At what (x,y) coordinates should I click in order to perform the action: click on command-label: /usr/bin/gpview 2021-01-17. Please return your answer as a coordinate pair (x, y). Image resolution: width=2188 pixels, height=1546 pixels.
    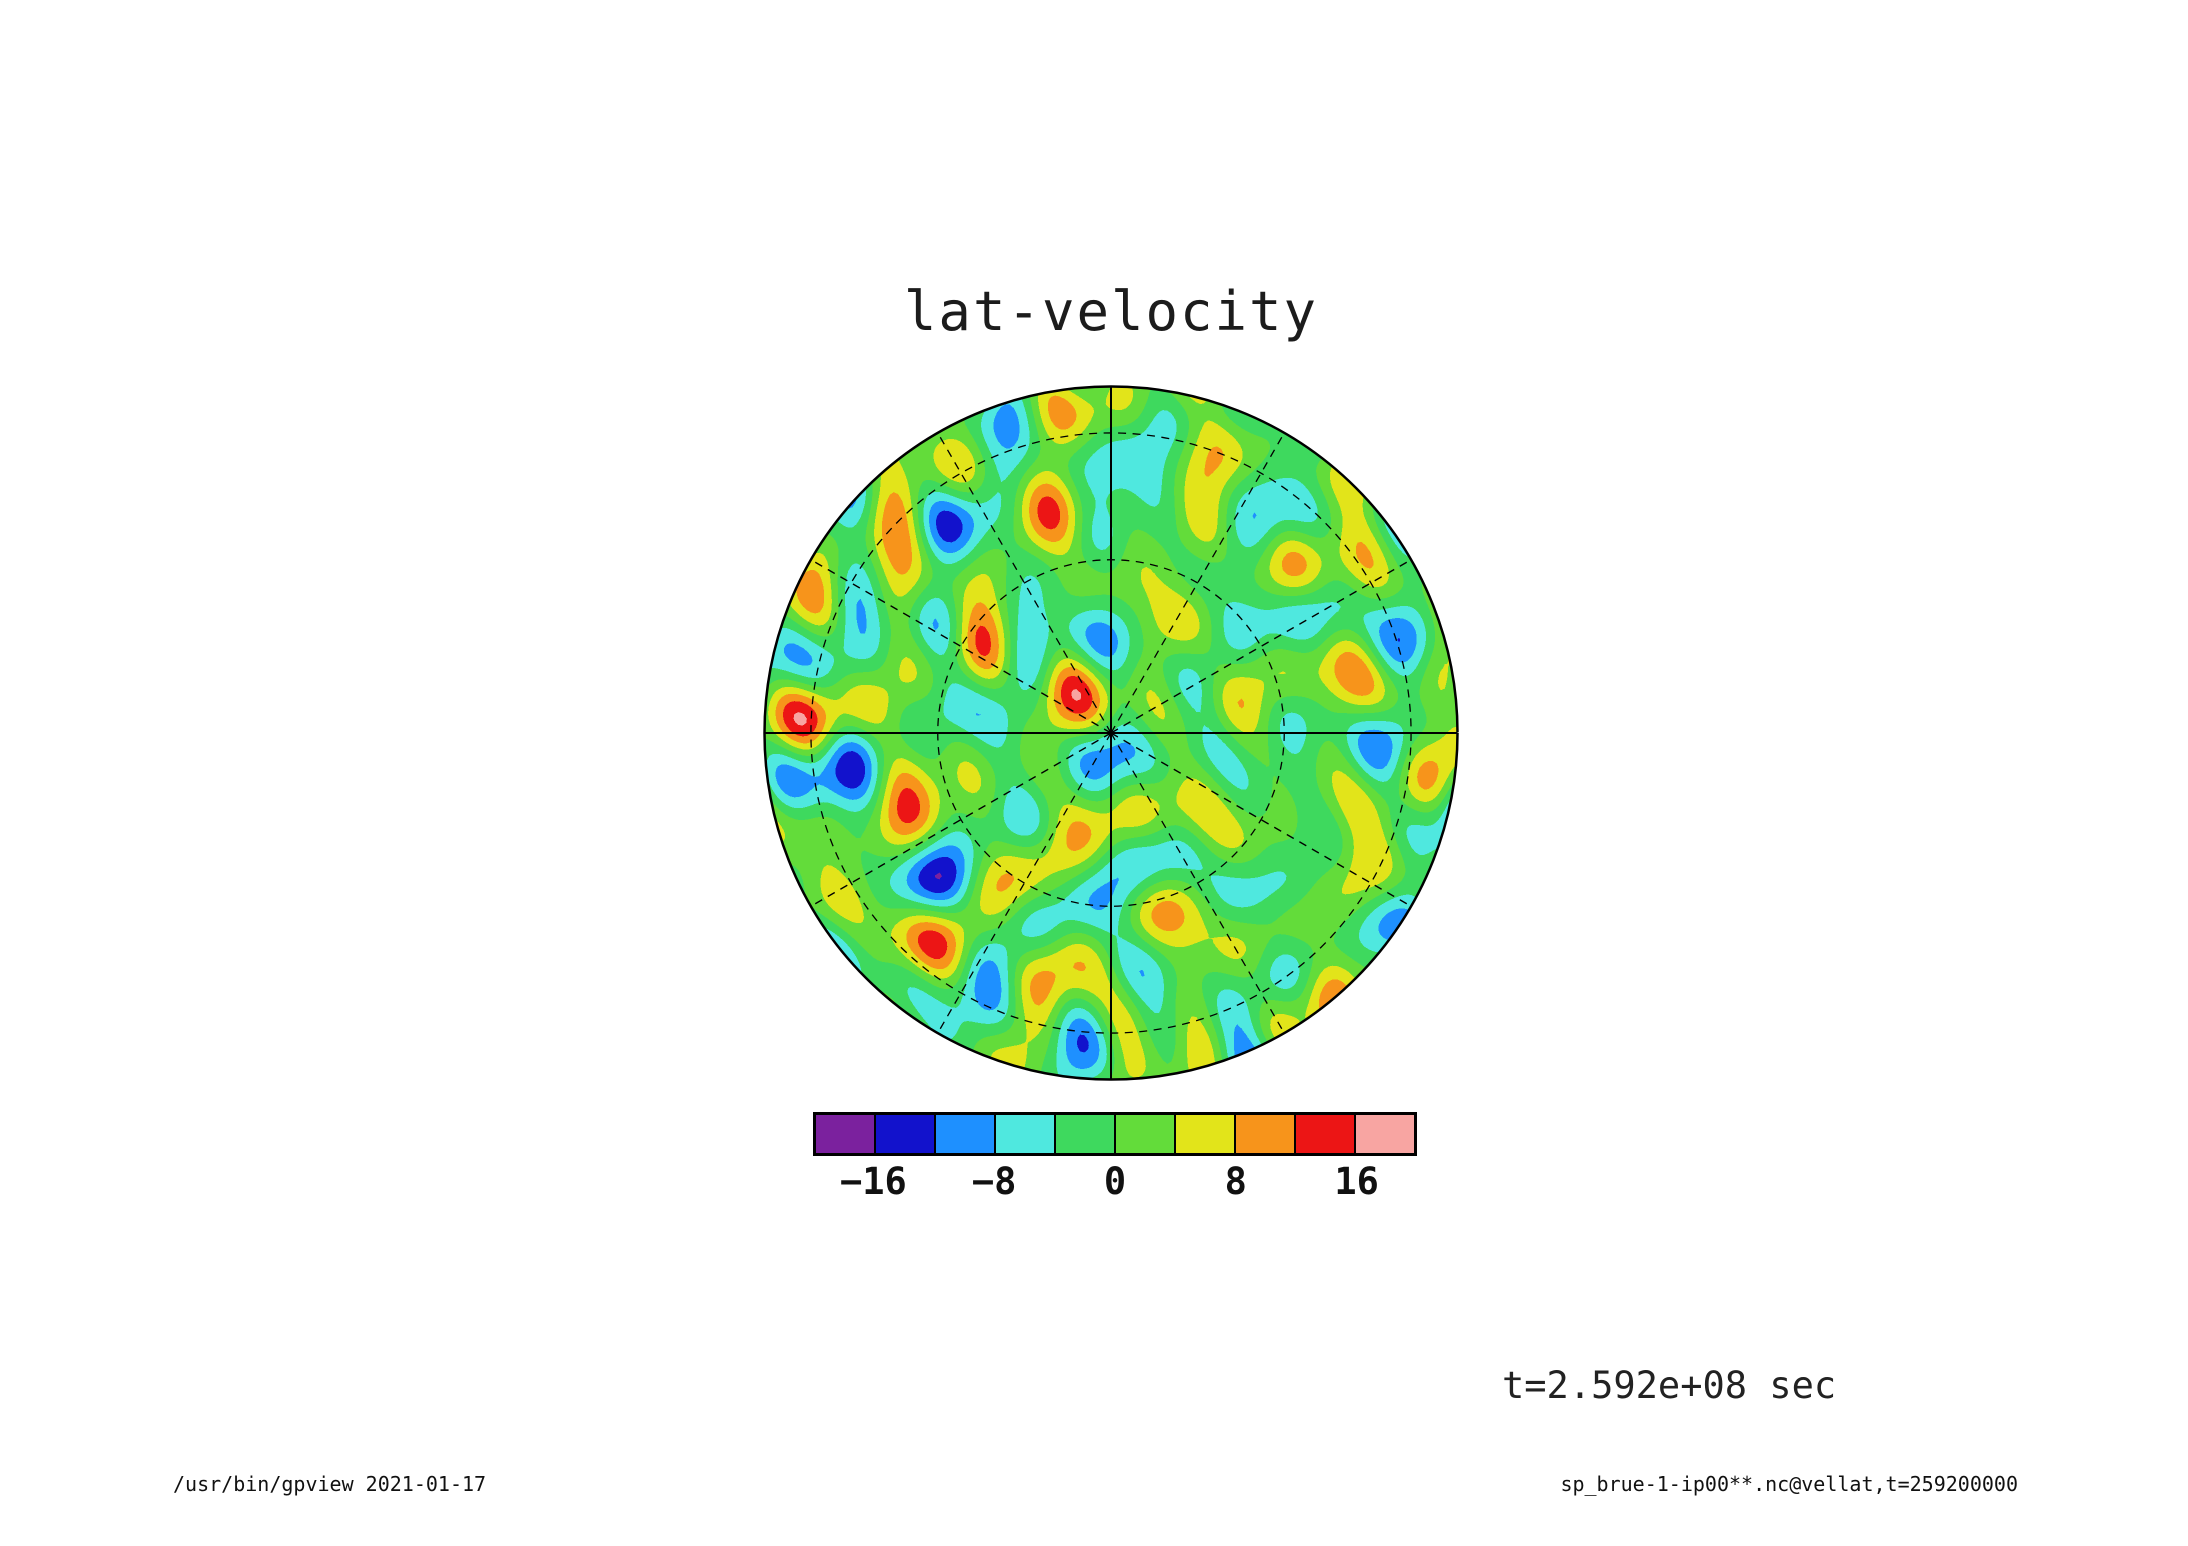
    Looking at the image, I should click on (330, 1484).